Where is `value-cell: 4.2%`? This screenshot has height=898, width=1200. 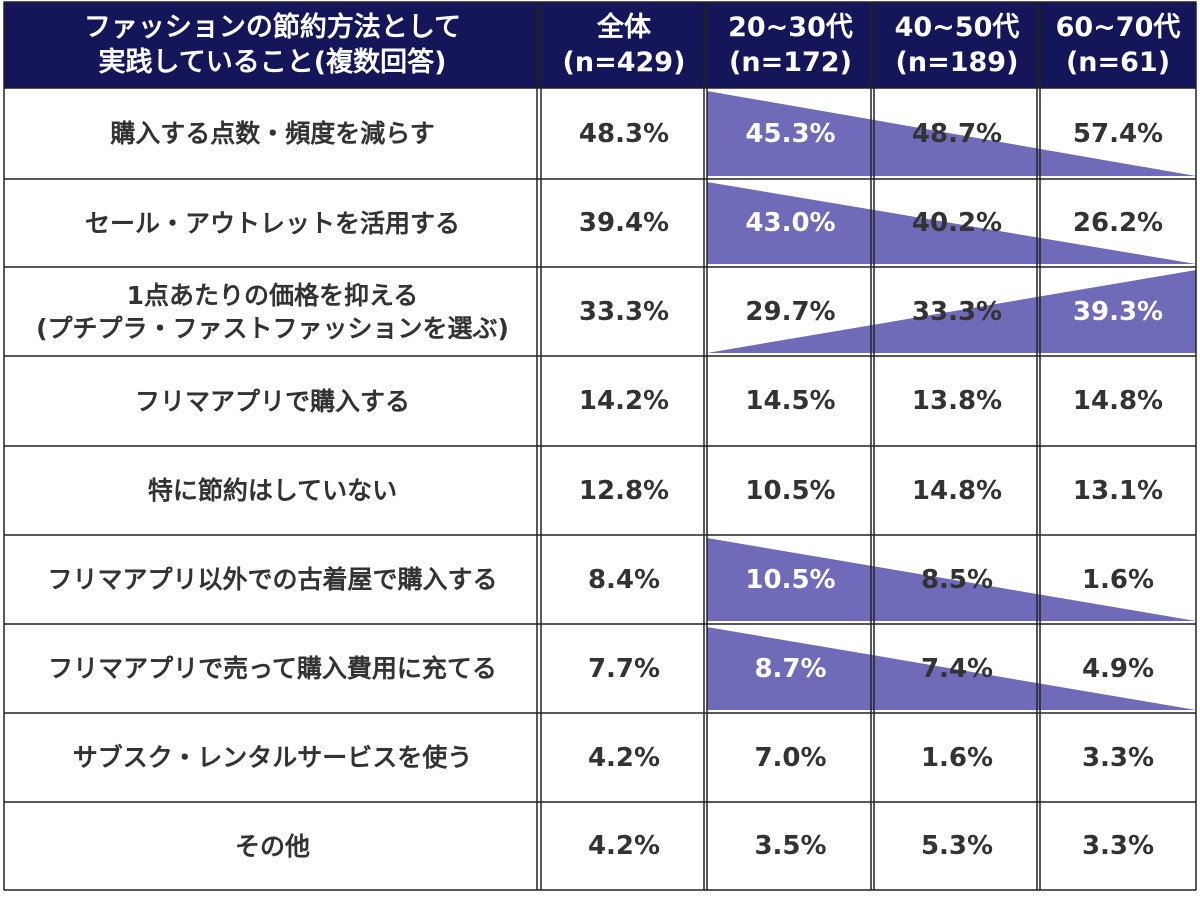
value-cell: 4.2% is located at coordinates (624, 757).